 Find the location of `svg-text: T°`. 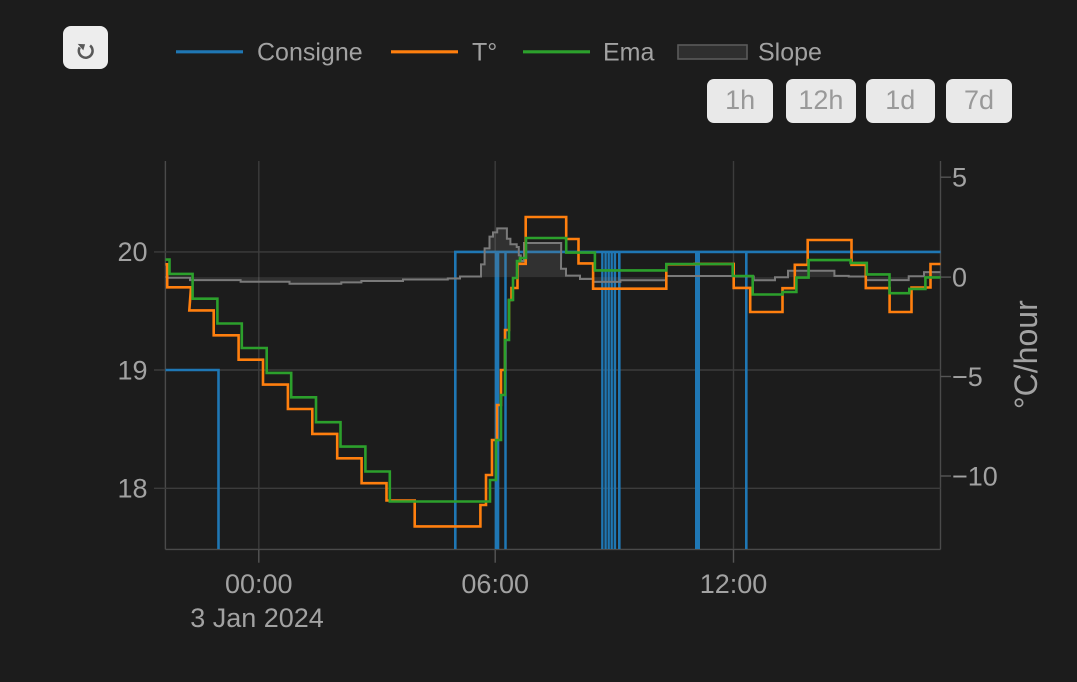

svg-text: T° is located at coordinates (484, 53).